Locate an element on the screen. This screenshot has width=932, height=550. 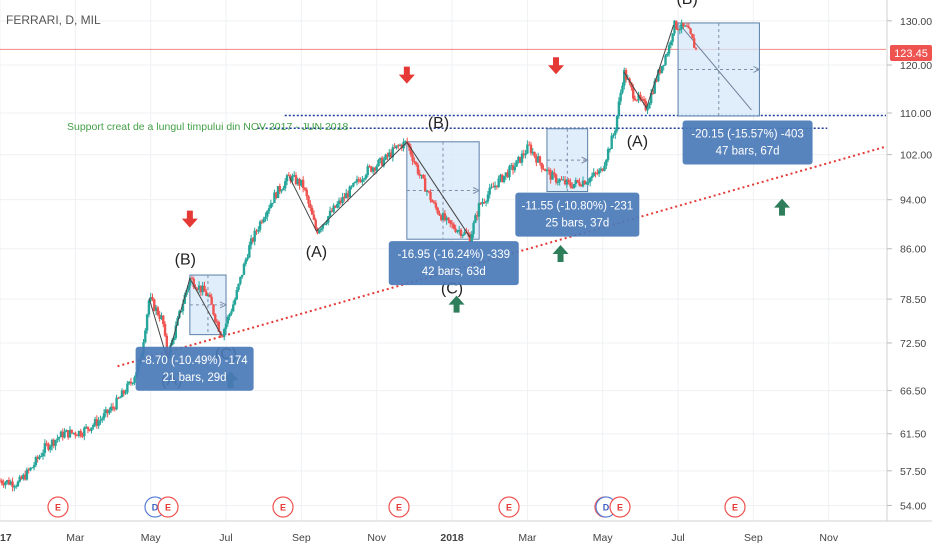
time-axis: 2017 Mar May Jul Sep Nov 2018 Mar May Jul Sep Nov is located at coordinates (419, 538).